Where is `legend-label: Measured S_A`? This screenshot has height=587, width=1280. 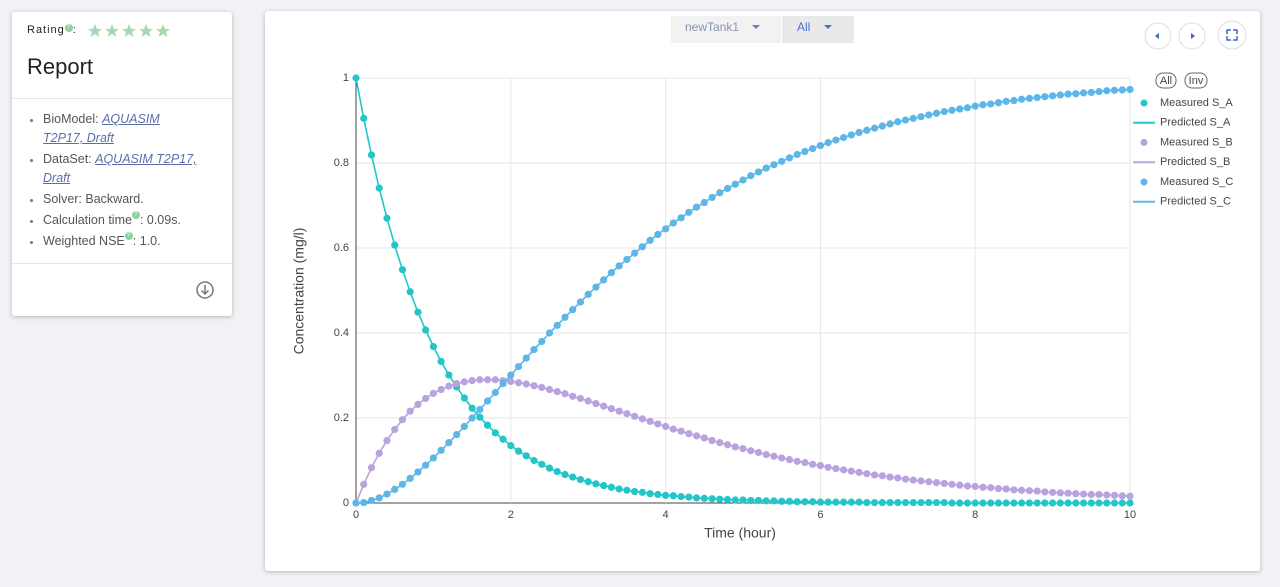 legend-label: Measured S_A is located at coordinates (1196, 103).